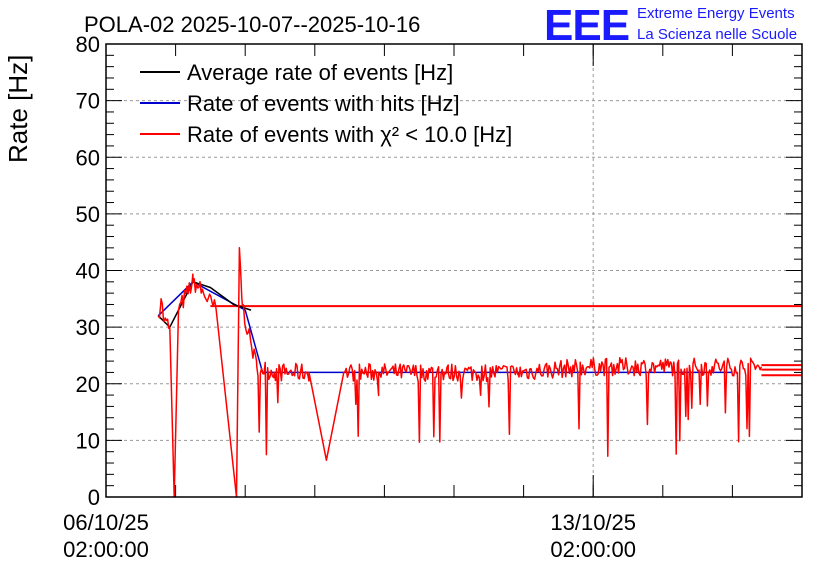  Describe the element at coordinates (320, 72) in the screenshot. I see `legend-entry-1: Average rate of events [Hz]` at that location.